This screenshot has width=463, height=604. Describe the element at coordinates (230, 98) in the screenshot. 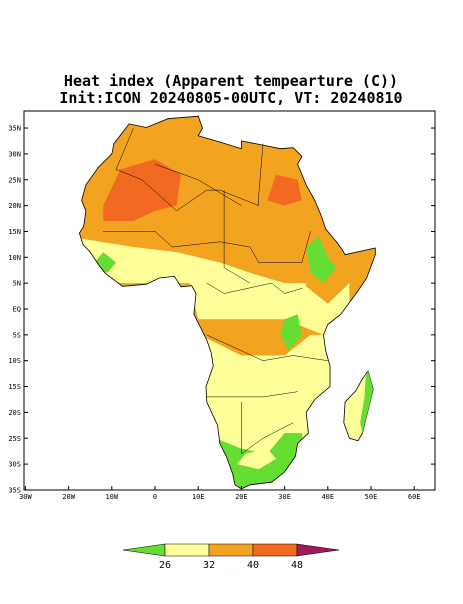

I see `subtitle: Init:ICON 20240805-00UTC, VT: 20240810` at that location.